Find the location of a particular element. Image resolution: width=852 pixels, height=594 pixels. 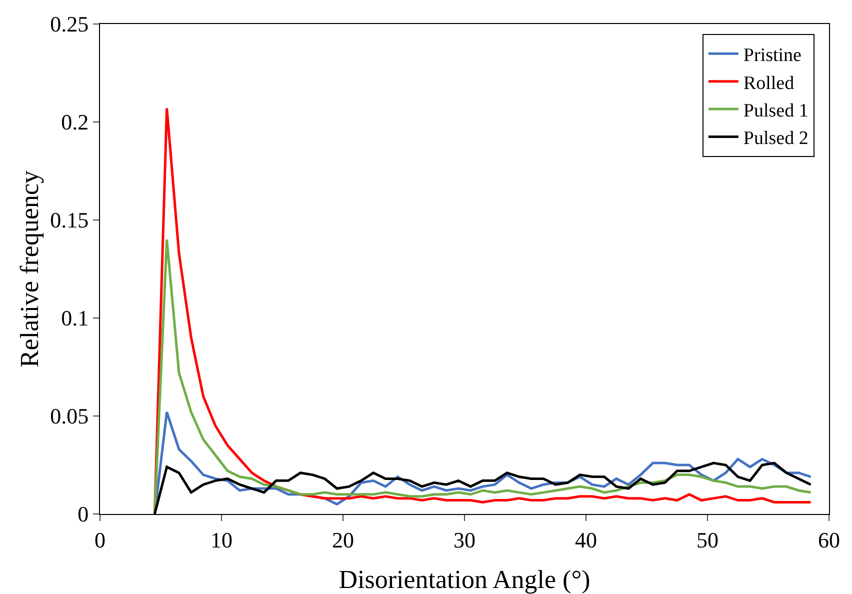

x-tick-label: 10 is located at coordinates (221, 539).